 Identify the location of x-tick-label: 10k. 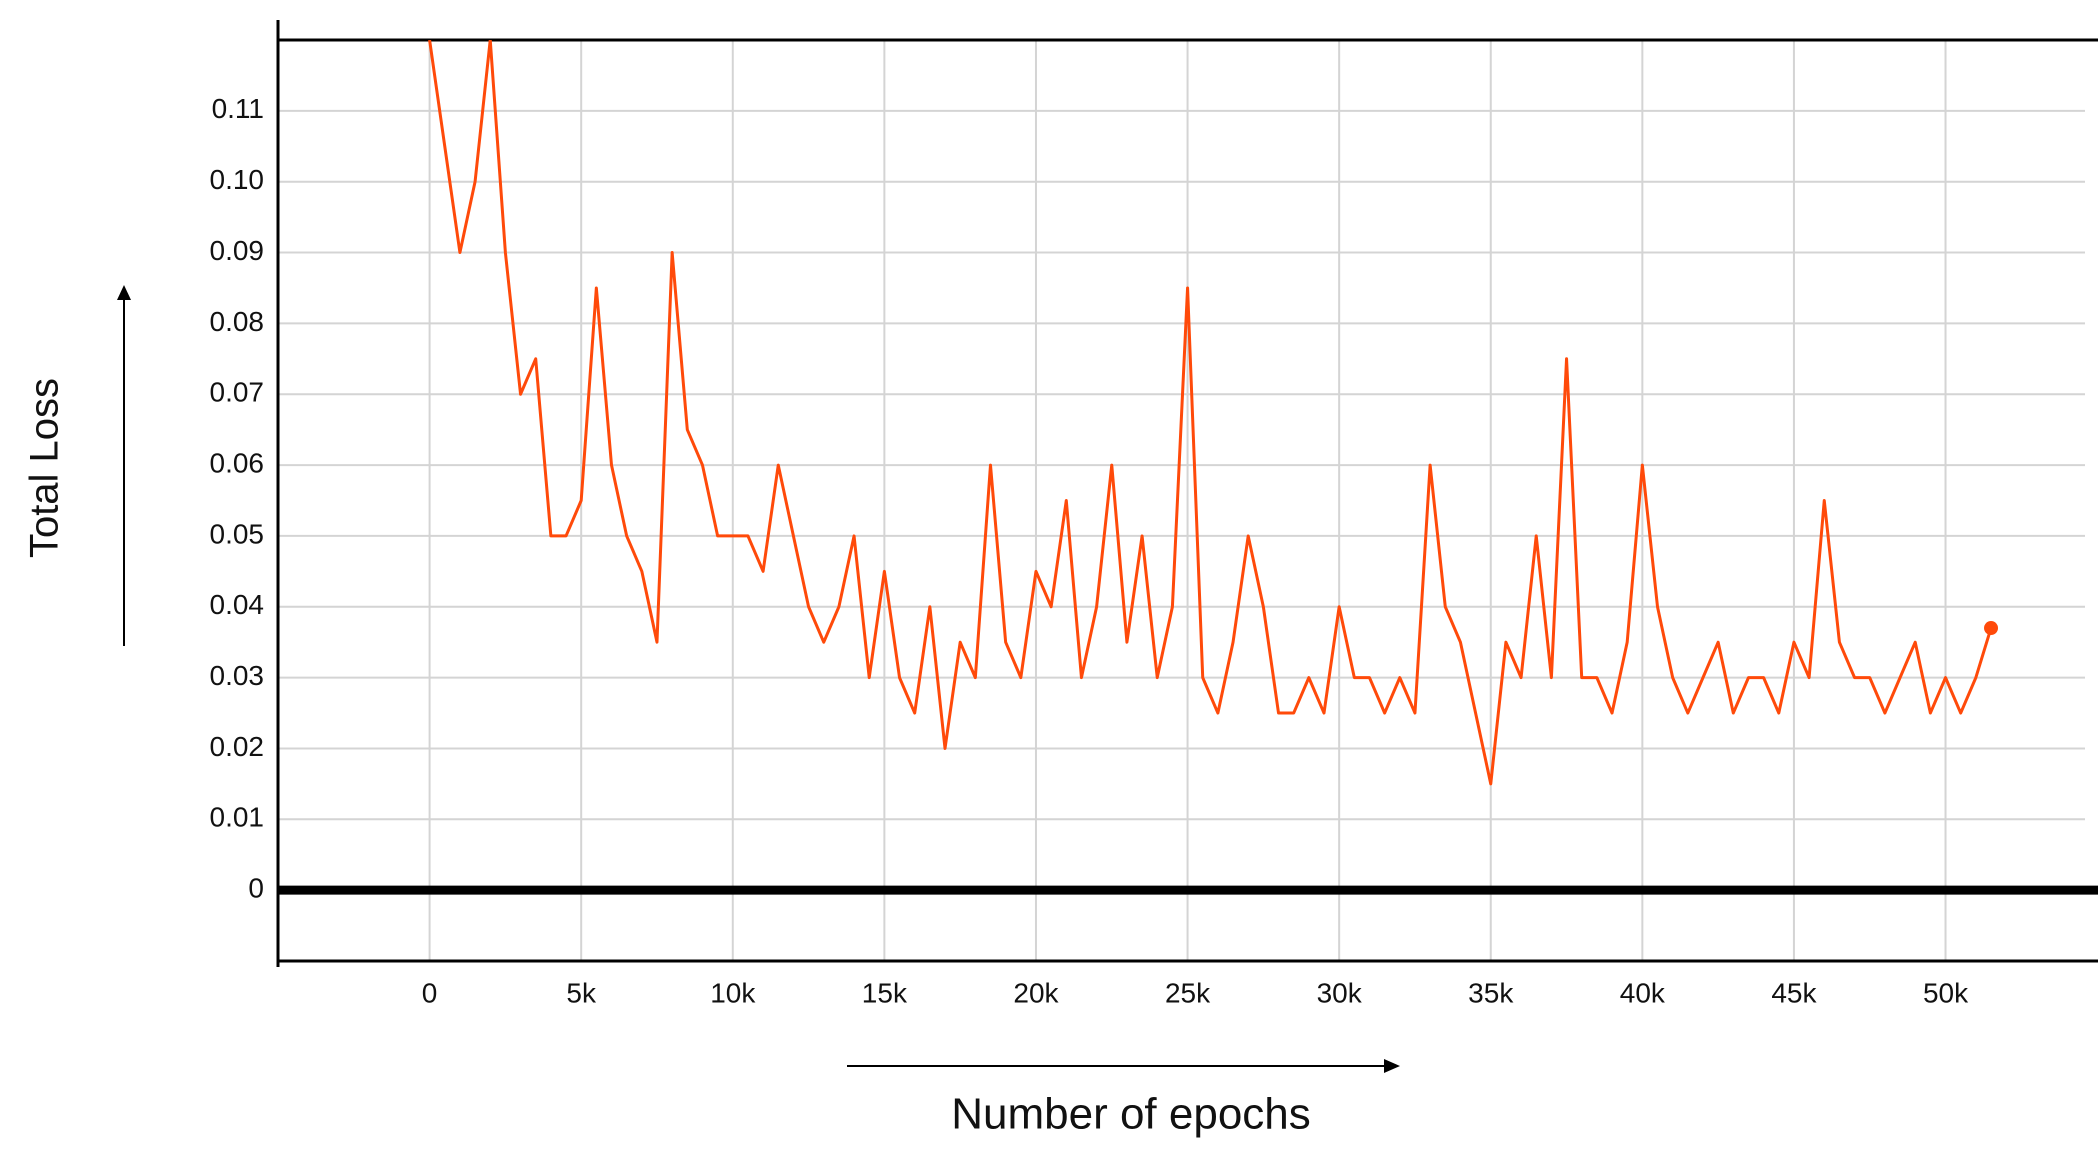
(733, 992).